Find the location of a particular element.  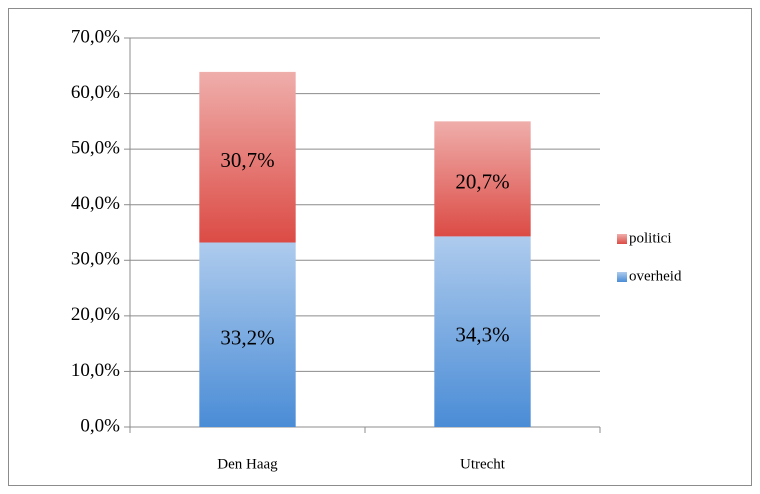

data-label: 34,3% is located at coordinates (482, 335).